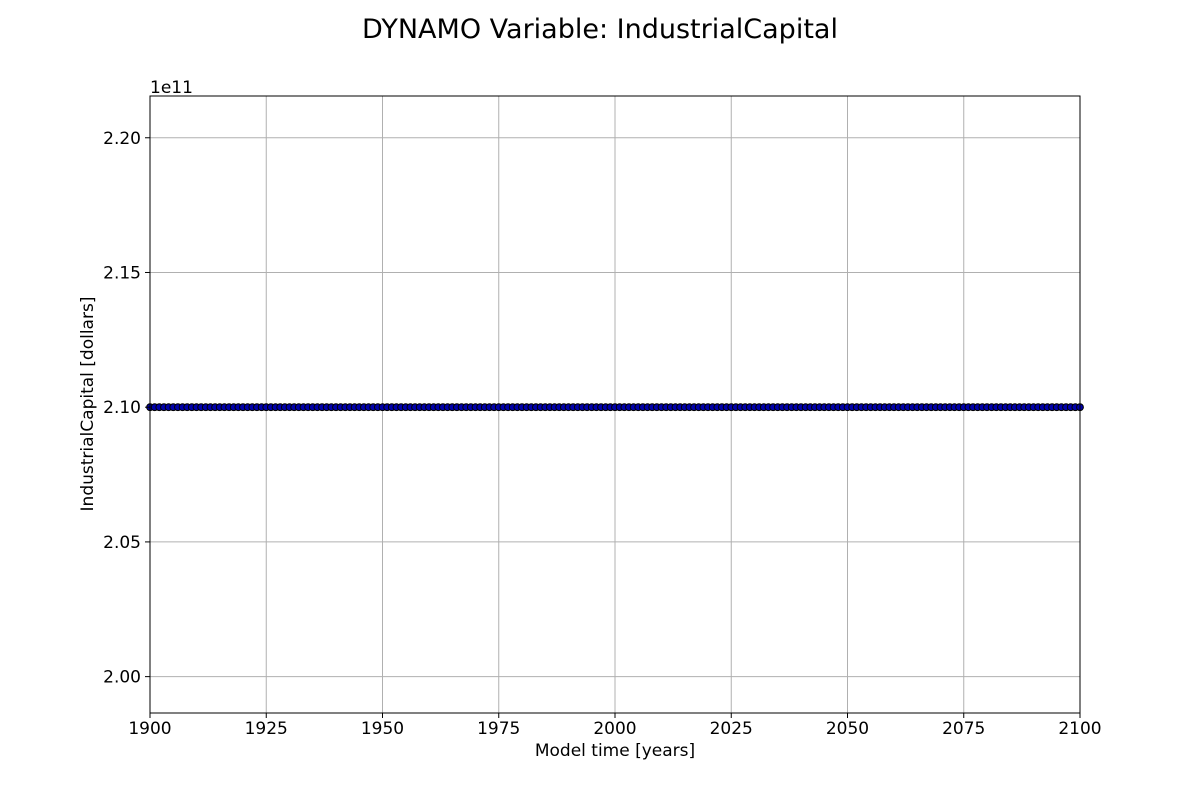 The width and height of the screenshot is (1200, 800). I want to click on x-tick-label: 1925, so click(266, 729).